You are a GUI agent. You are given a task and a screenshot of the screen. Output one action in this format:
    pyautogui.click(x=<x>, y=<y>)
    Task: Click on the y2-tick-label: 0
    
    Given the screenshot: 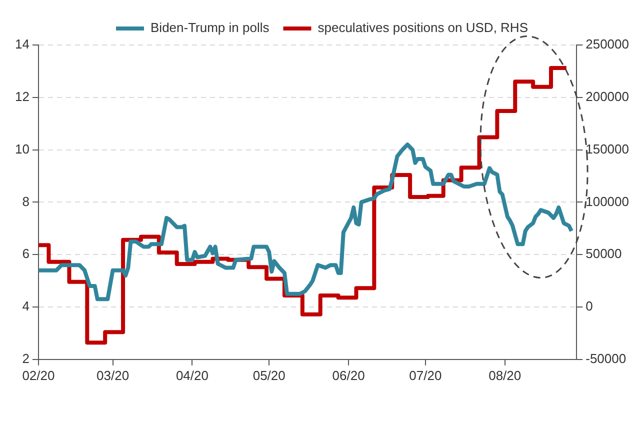 What is the action you would take?
    pyautogui.click(x=589, y=306)
    